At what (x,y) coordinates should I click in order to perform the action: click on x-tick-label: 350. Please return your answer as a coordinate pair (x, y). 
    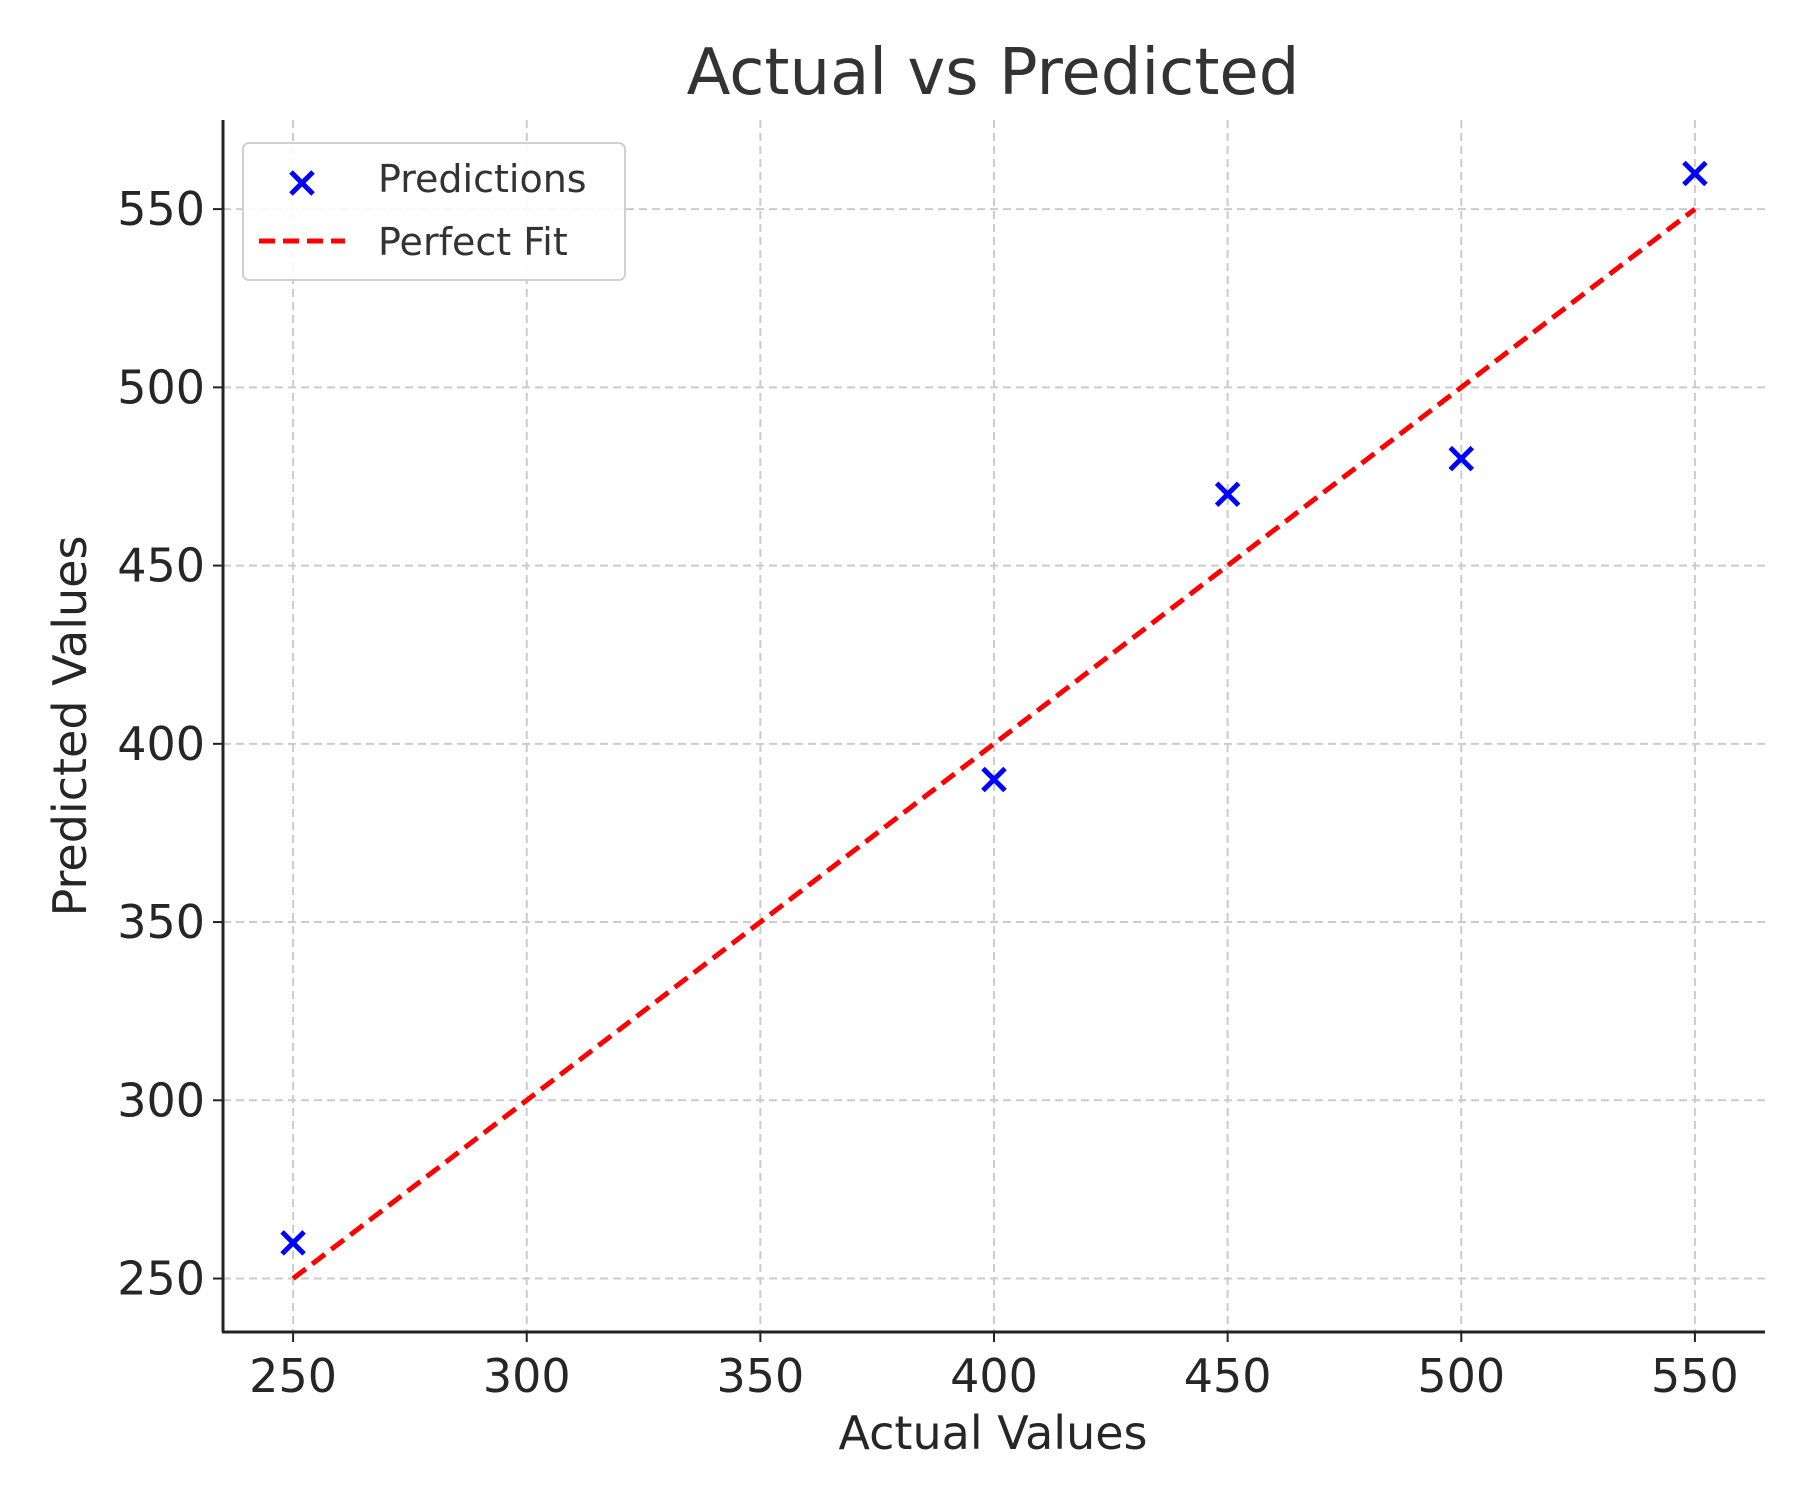
    Looking at the image, I should click on (760, 1376).